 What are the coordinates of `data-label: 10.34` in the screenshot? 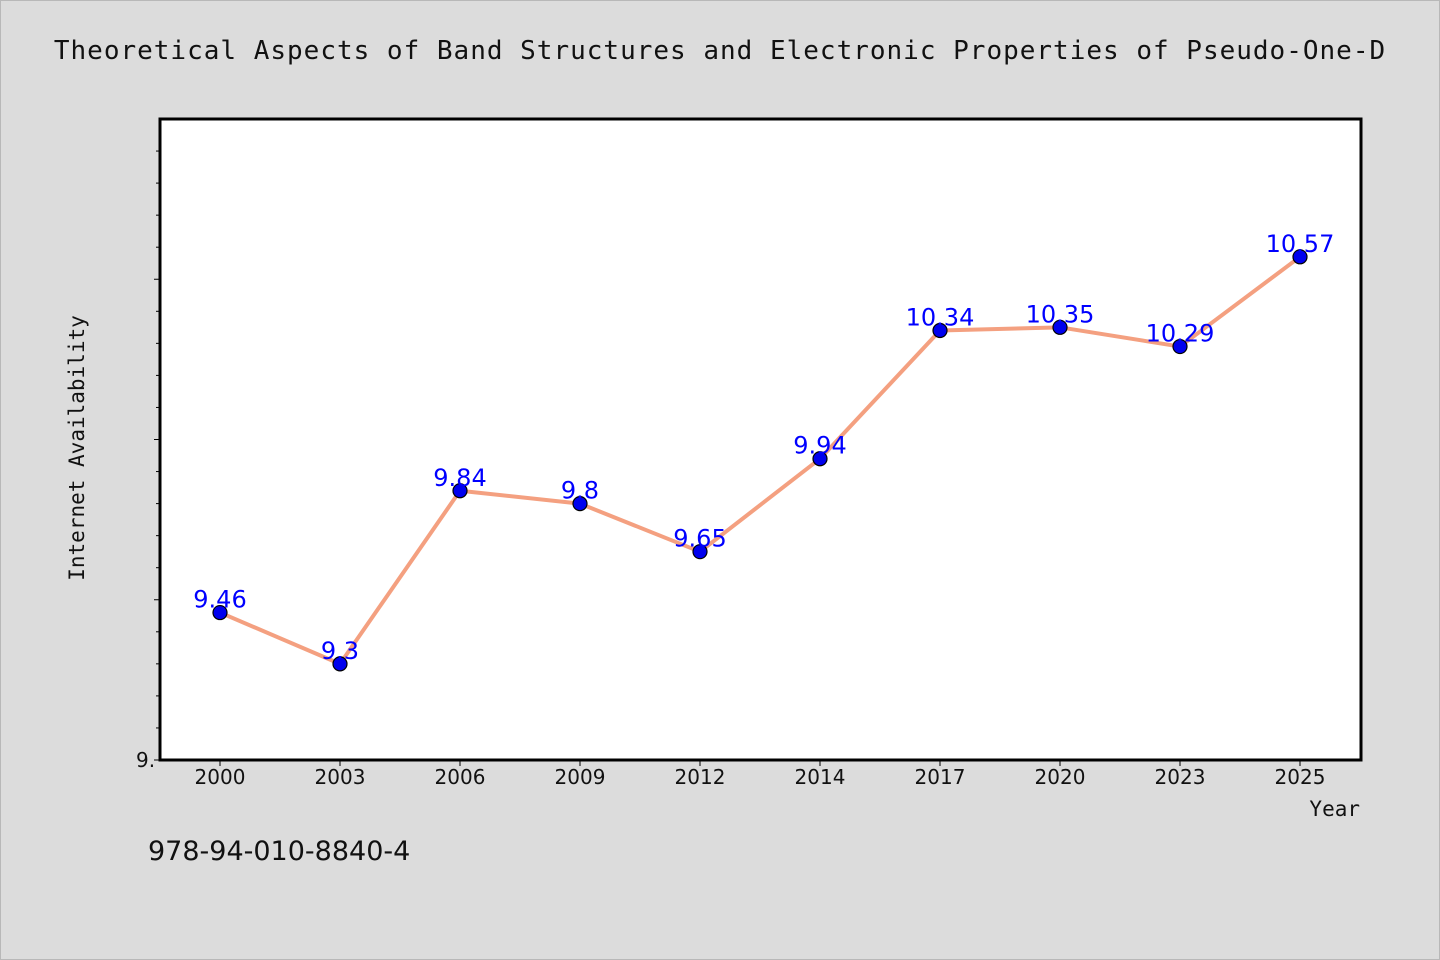 It's located at (940, 318).